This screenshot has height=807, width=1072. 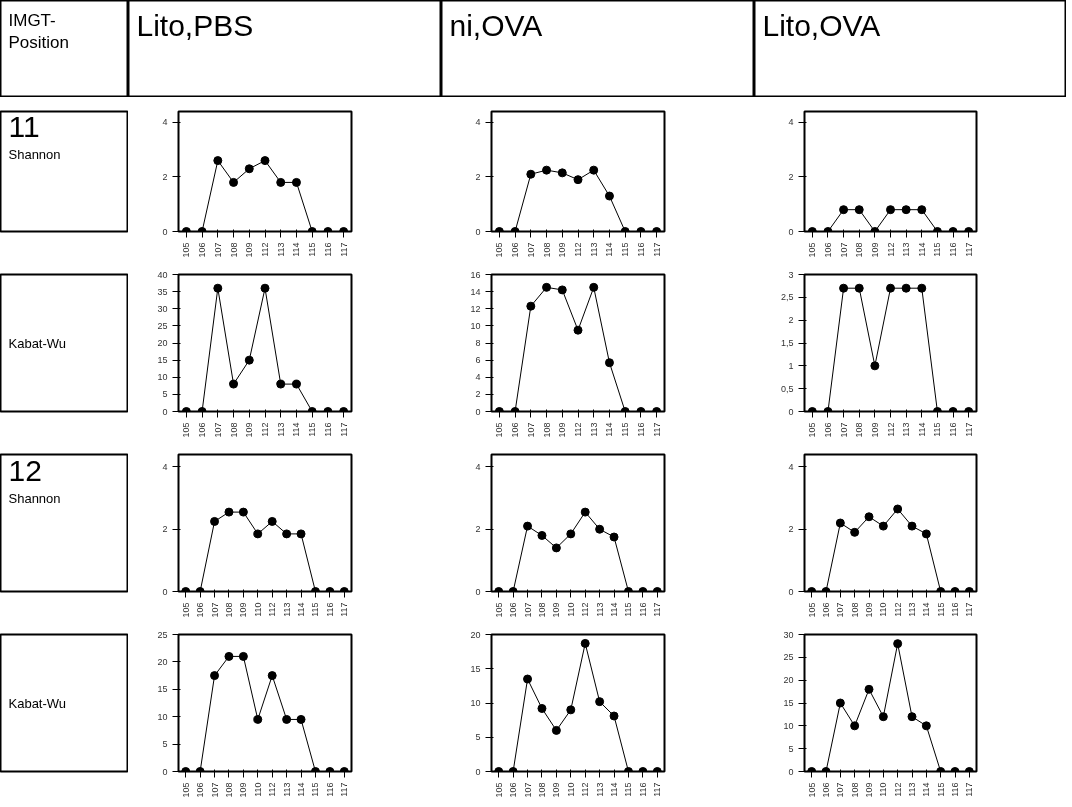 I want to click on y-tick-label: 14, so click(x=475, y=291).